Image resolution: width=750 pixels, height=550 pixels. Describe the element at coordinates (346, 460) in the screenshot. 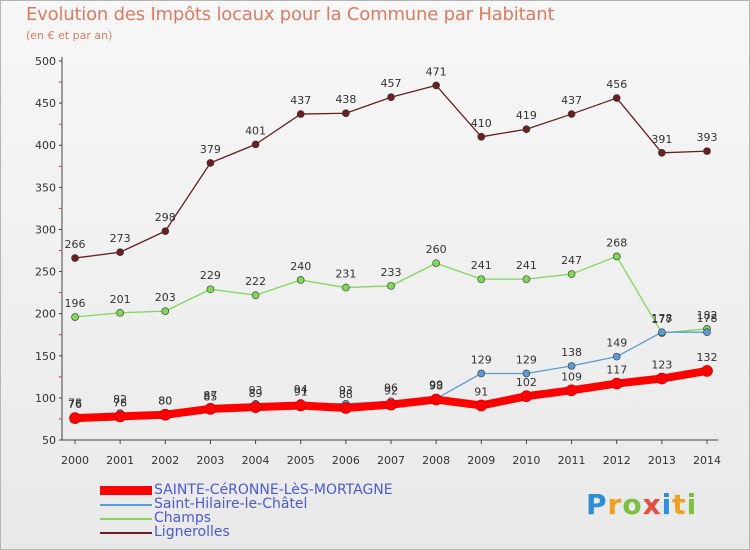

I see `x-tick-label: 2006` at that location.